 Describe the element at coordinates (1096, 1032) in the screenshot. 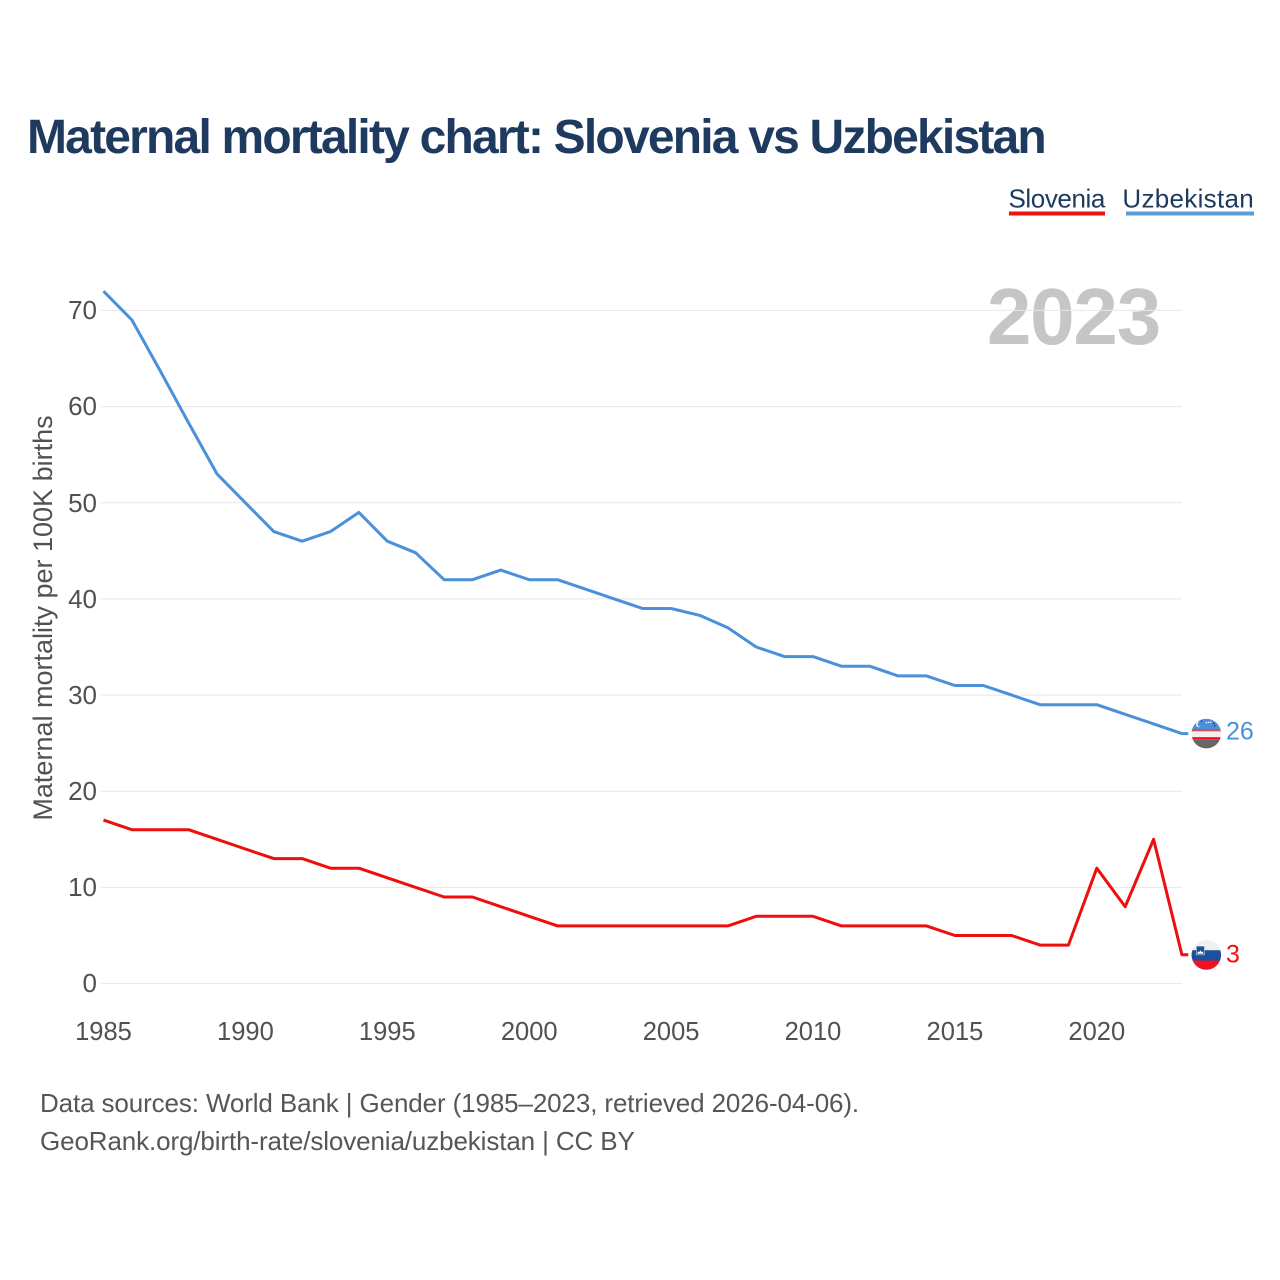

I see `svg-text: 2020` at that location.